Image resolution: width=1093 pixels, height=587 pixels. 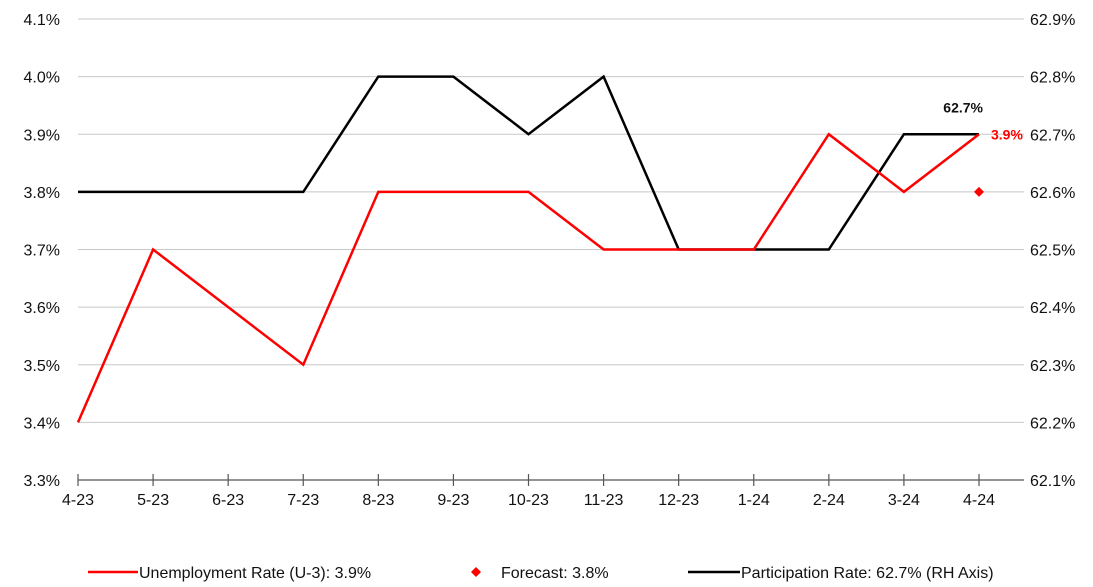 I want to click on right-tick-label: 62.9%, so click(x=1052, y=20).